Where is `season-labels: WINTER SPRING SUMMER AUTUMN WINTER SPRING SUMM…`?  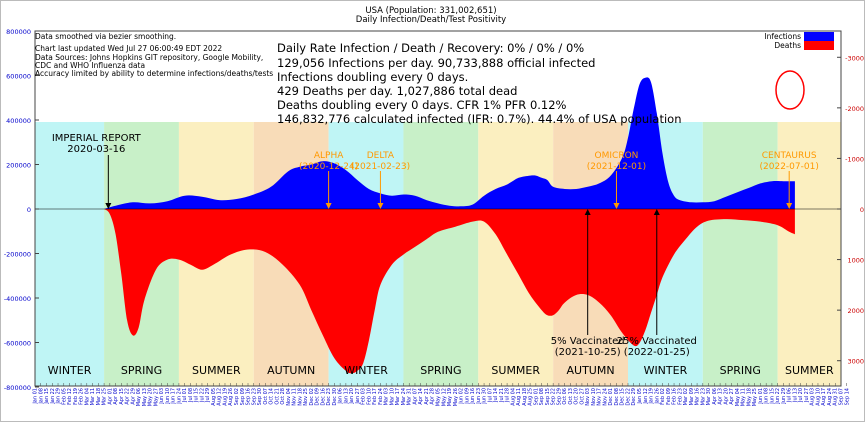 season-labels: WINTER SPRING SUMMER AUTUMN WINTER SPRING SUMM… is located at coordinates (441, 370).